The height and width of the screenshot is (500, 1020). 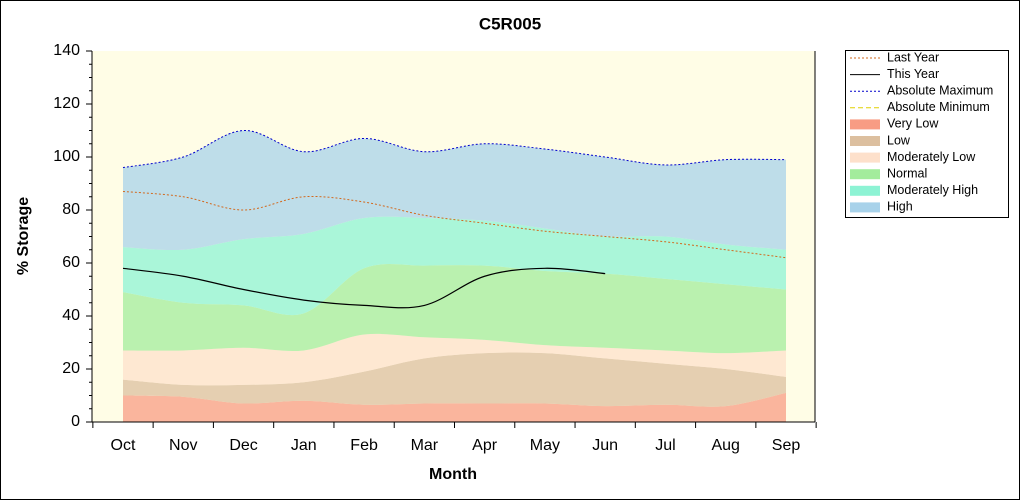 I want to click on x-tick-label: Mar, so click(x=425, y=445).